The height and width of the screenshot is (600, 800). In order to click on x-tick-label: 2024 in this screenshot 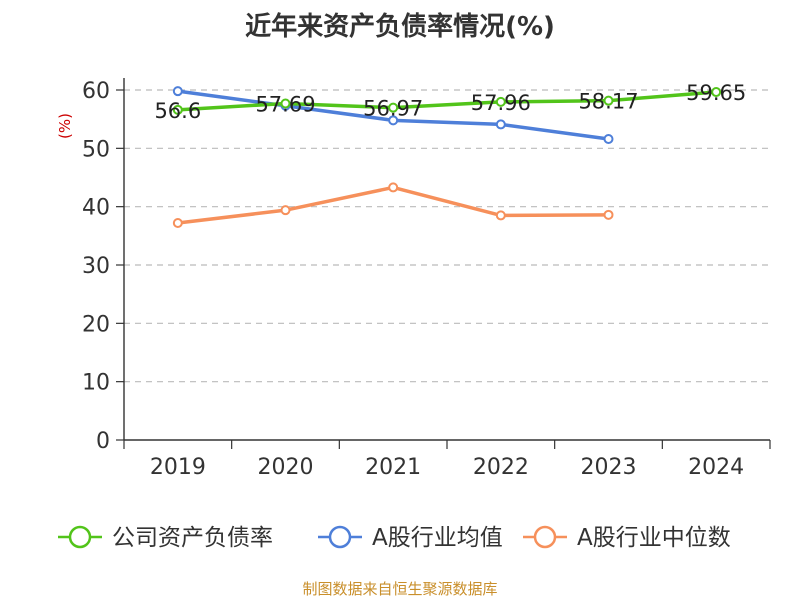, I will do `click(716, 467)`.